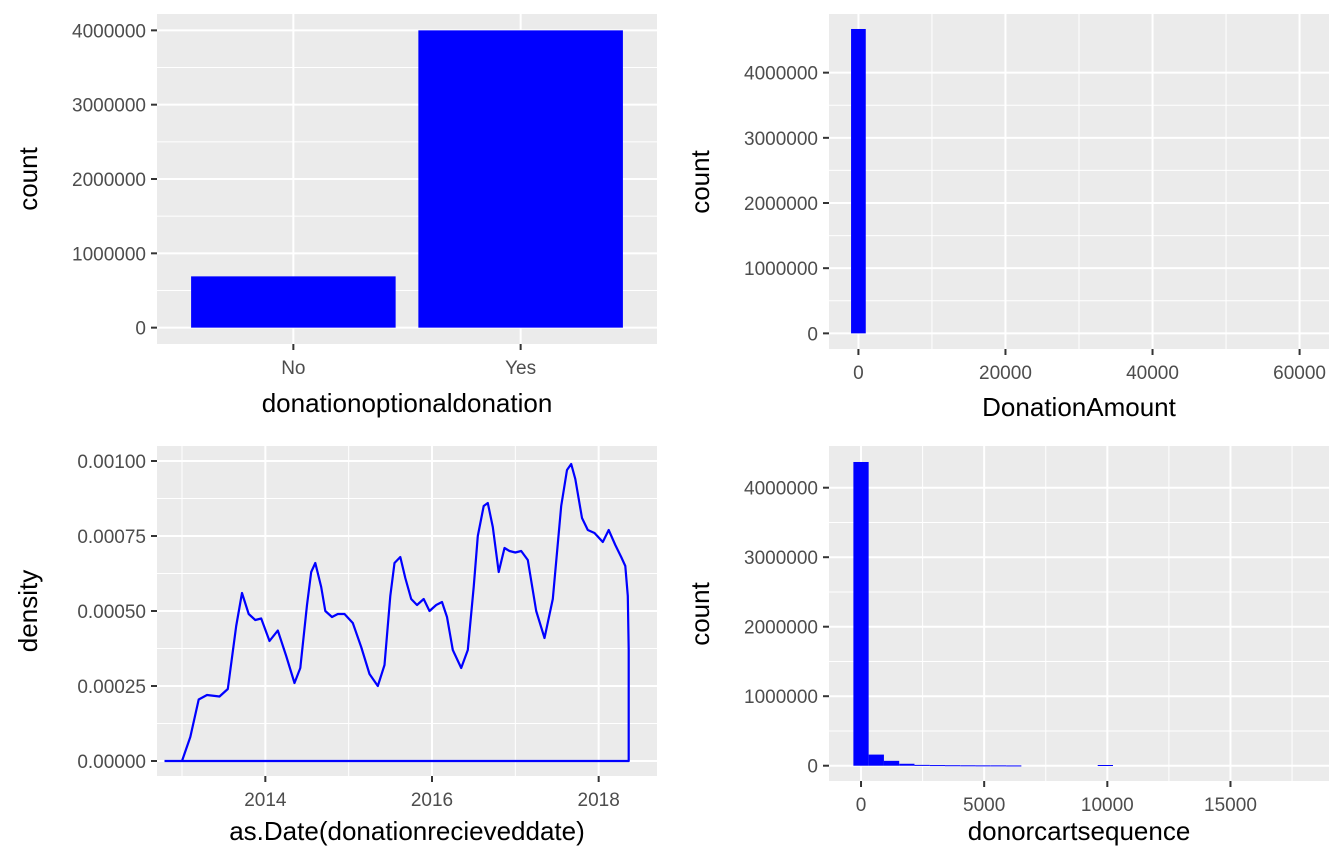 The width and height of the screenshot is (1344, 864). What do you see at coordinates (1079, 407) in the screenshot?
I see `x-axis-title: DonationAmount` at bounding box center [1079, 407].